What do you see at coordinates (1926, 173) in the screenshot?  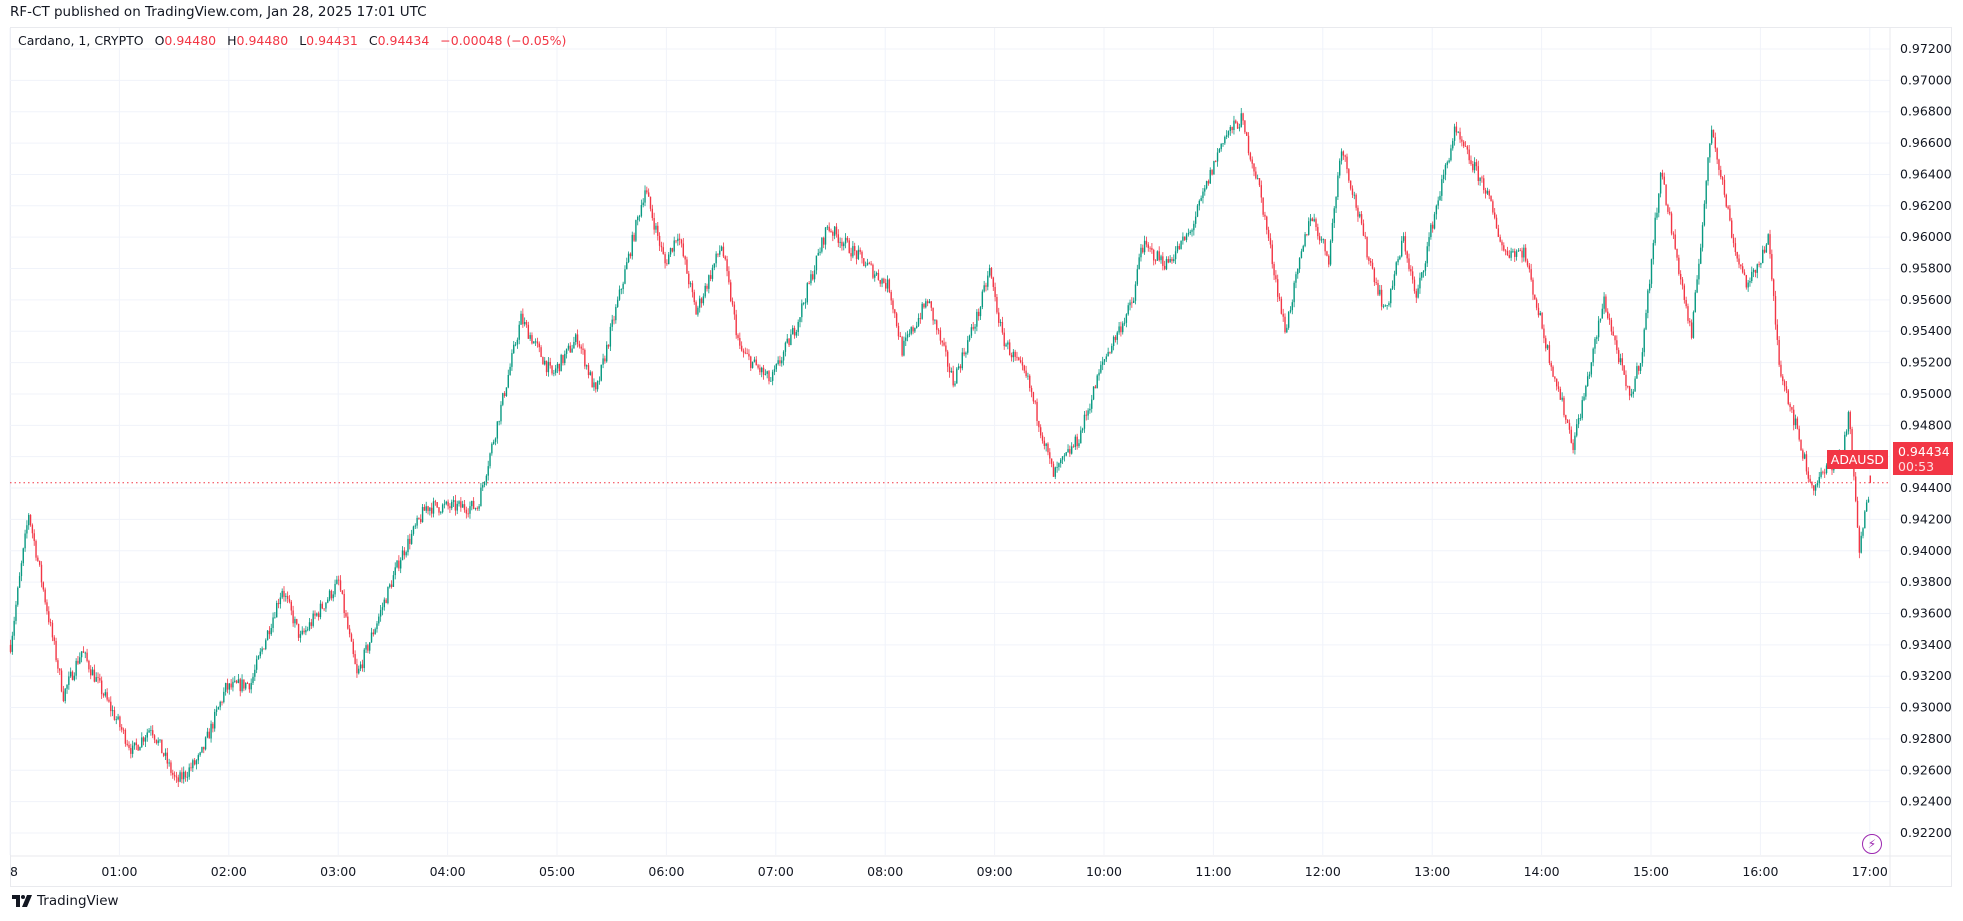 I see `price-tick: 0.96400` at bounding box center [1926, 173].